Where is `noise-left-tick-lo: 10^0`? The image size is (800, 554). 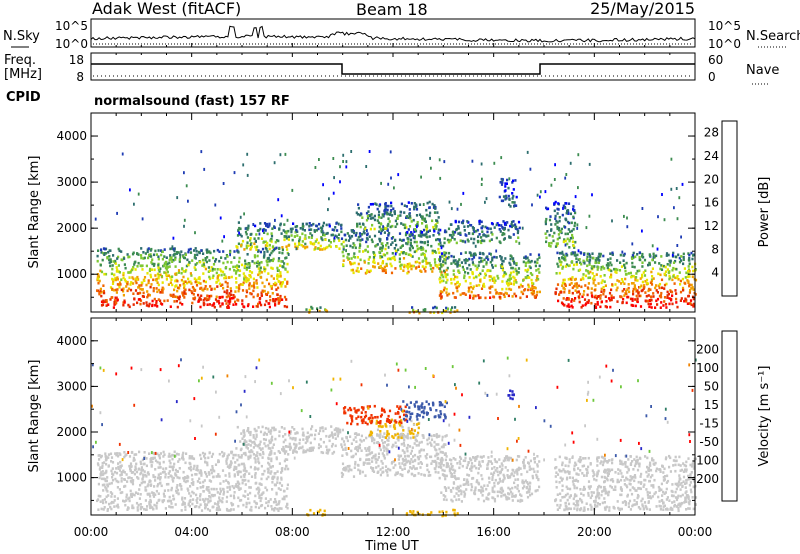
noise-left-tick-lo: 10^0 is located at coordinates (71, 44).